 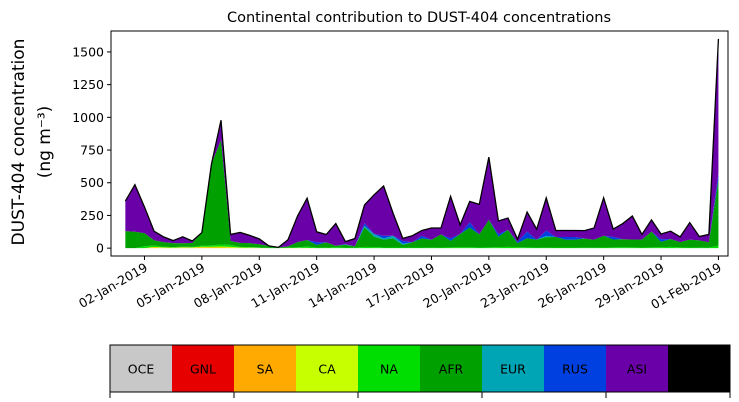 I want to click on y-tick-label: 1500, so click(x=88, y=51).